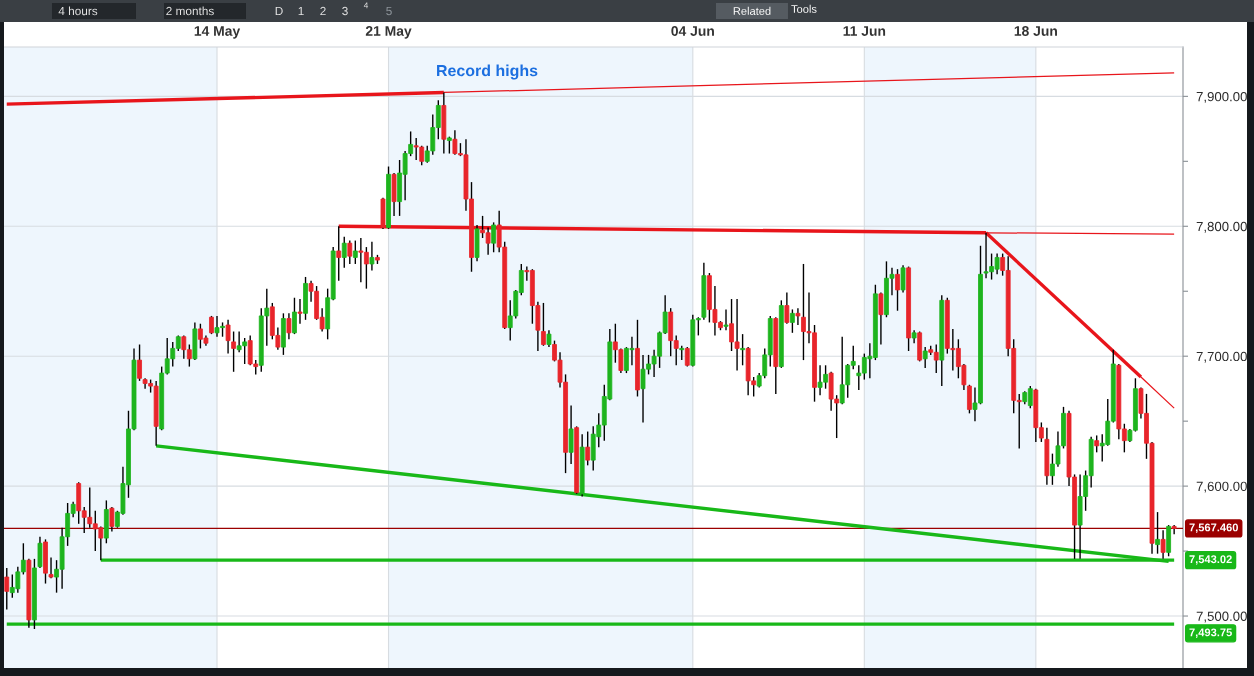 The width and height of the screenshot is (1254, 676). Describe the element at coordinates (78, 11) in the screenshot. I see `text: 4 hours` at that location.